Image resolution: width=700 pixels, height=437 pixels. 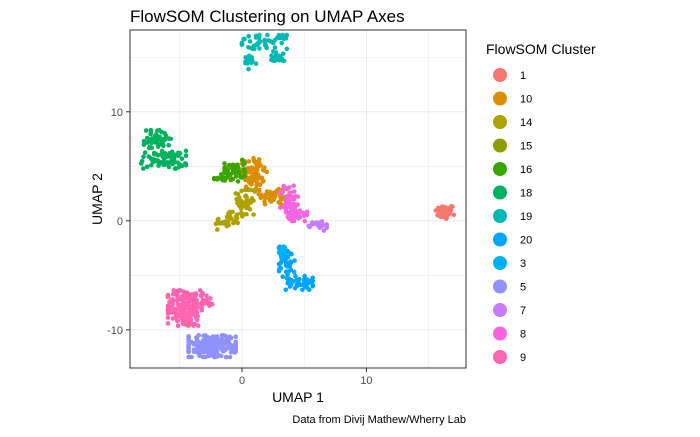 What do you see at coordinates (97, 199) in the screenshot?
I see `y-axis-label: UMAP 2` at bounding box center [97, 199].